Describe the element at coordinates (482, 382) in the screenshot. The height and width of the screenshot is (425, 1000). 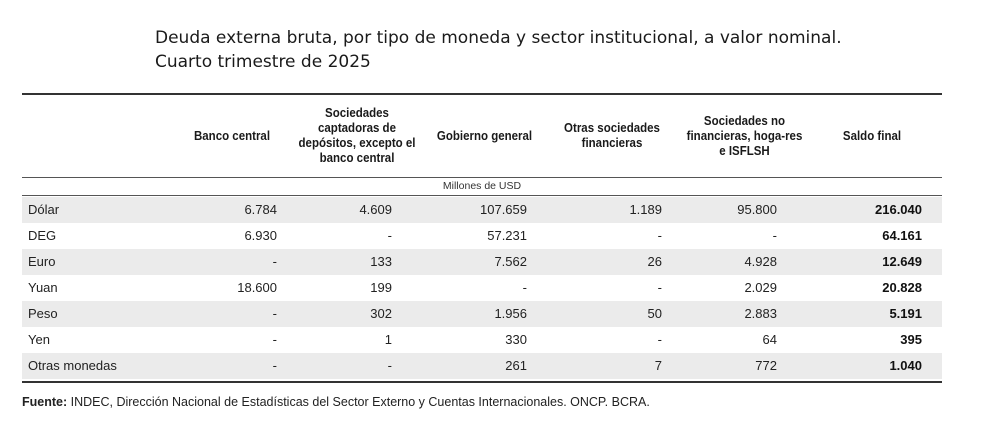
I see `table-bottom-rule` at that location.